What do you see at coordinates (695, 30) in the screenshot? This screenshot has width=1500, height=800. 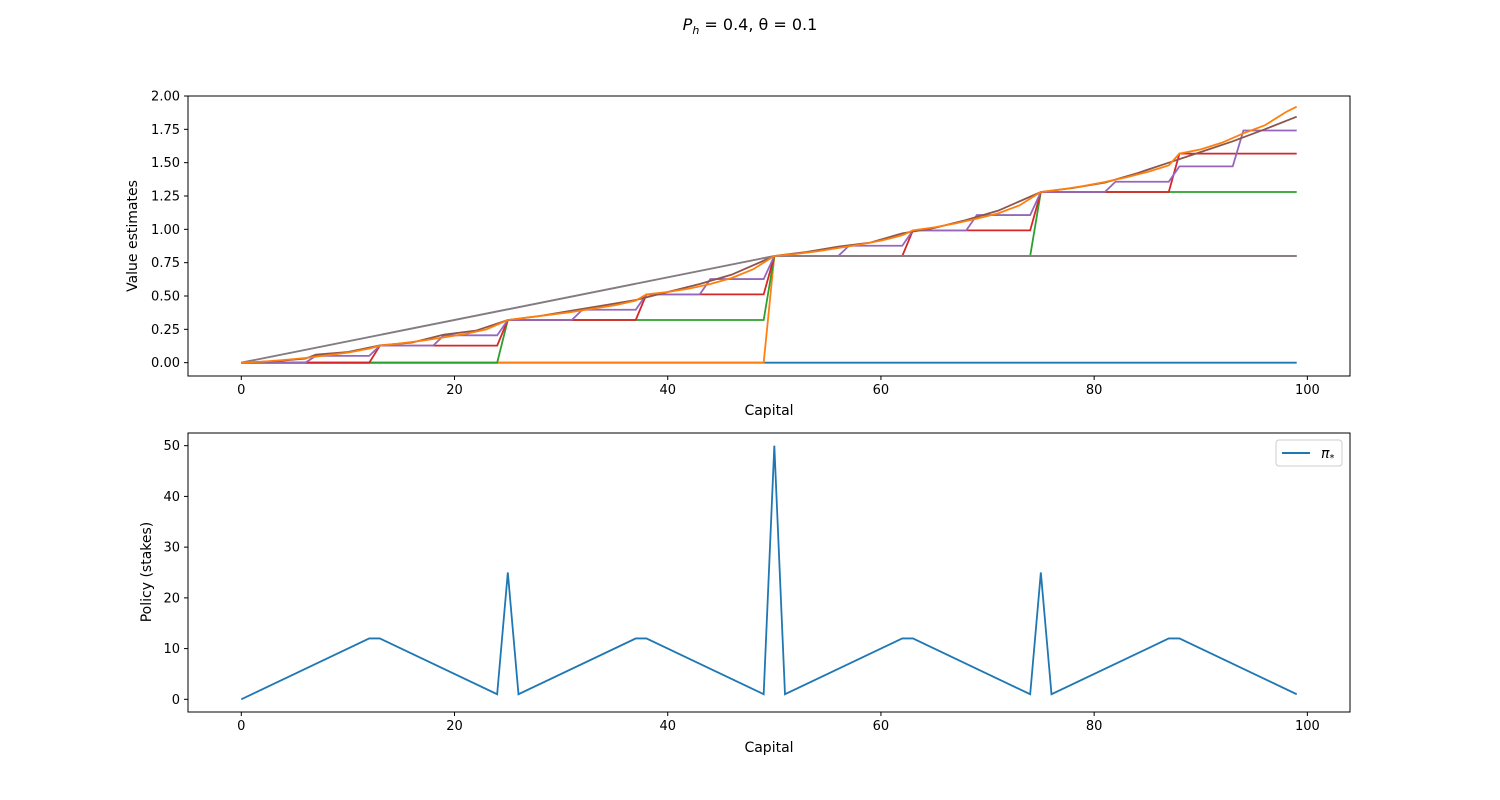 I see `title-subscript: h` at bounding box center [695, 30].